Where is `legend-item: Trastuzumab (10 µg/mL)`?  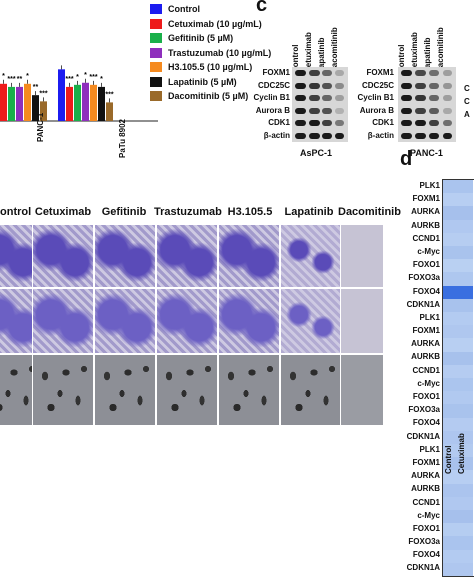 legend-item: Trastuzumab (10 µg/mL) is located at coordinates (225, 53).